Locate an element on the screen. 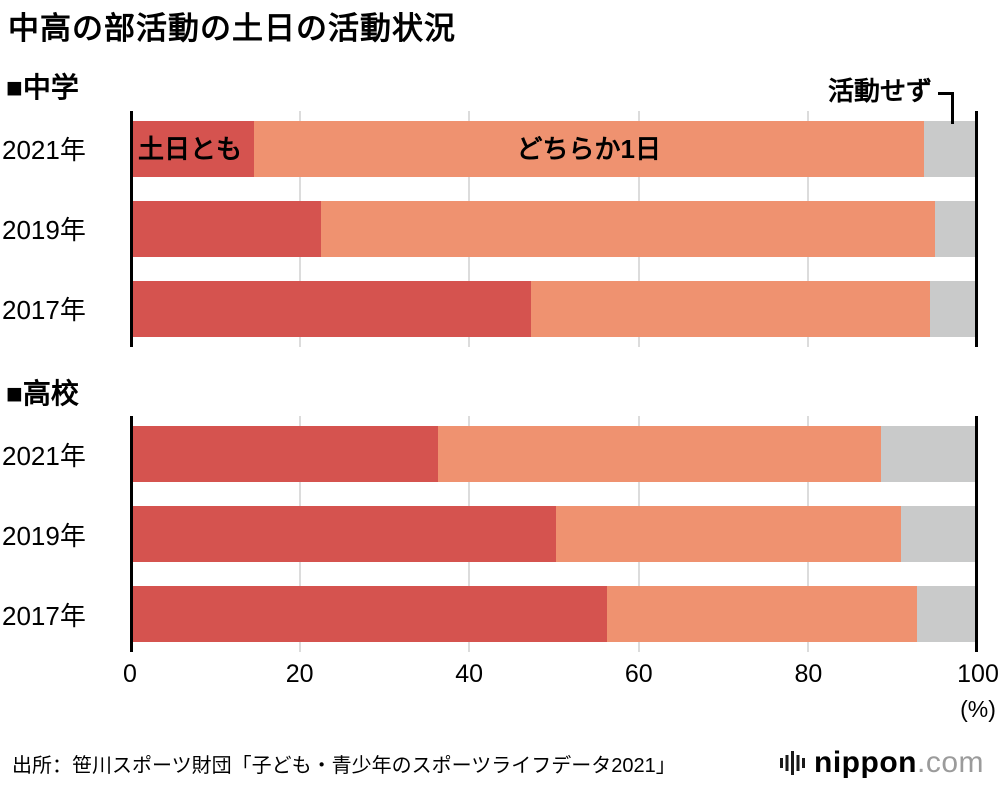 This screenshot has width=1000, height=790. bar-row-2021年: 2021年 is located at coordinates (500, 454).